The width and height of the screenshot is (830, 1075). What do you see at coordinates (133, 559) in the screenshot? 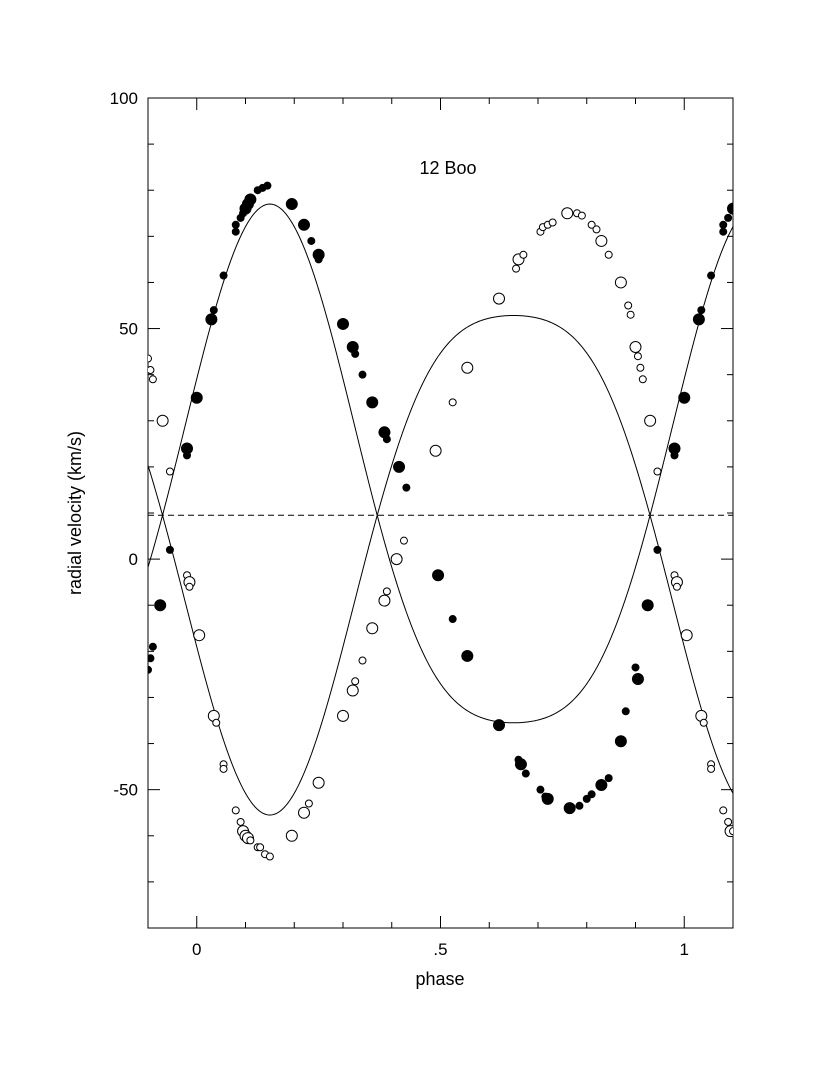
I see `y-tick-label: 0` at bounding box center [133, 559].